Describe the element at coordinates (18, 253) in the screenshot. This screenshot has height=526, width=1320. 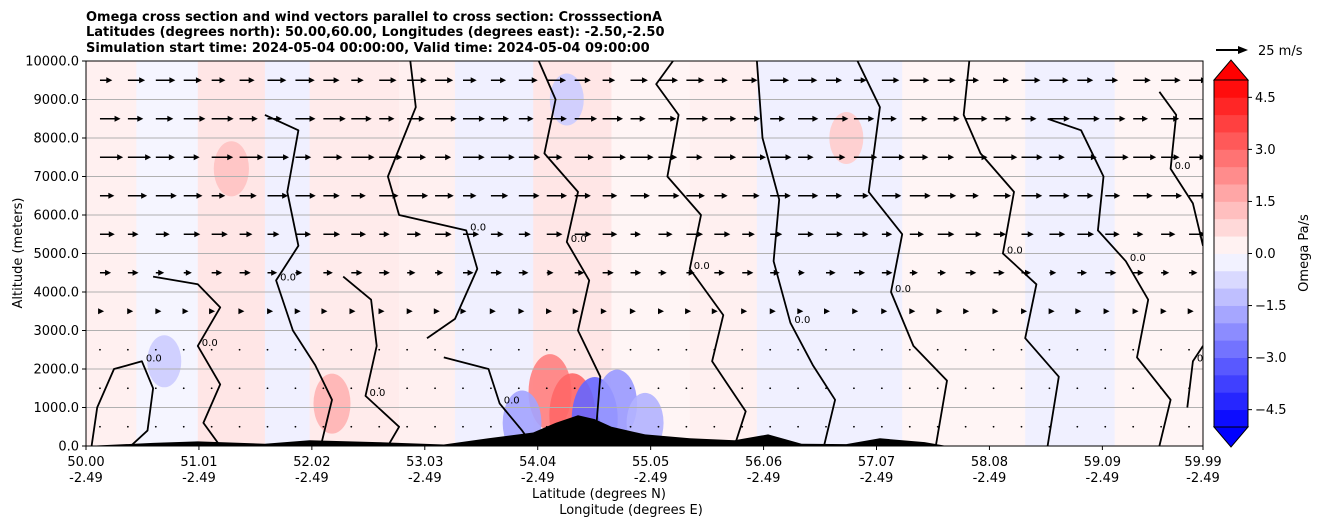
I see `y-axis-label: Altitude (meters)` at that location.